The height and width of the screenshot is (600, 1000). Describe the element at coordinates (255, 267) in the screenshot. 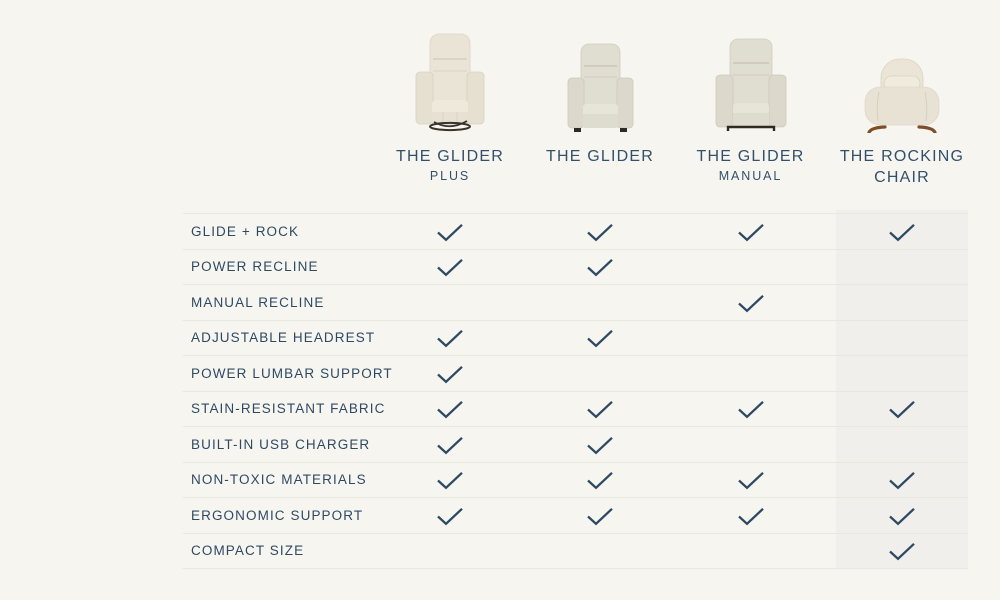

I see `feature-label: POWER RECLINE` at that location.